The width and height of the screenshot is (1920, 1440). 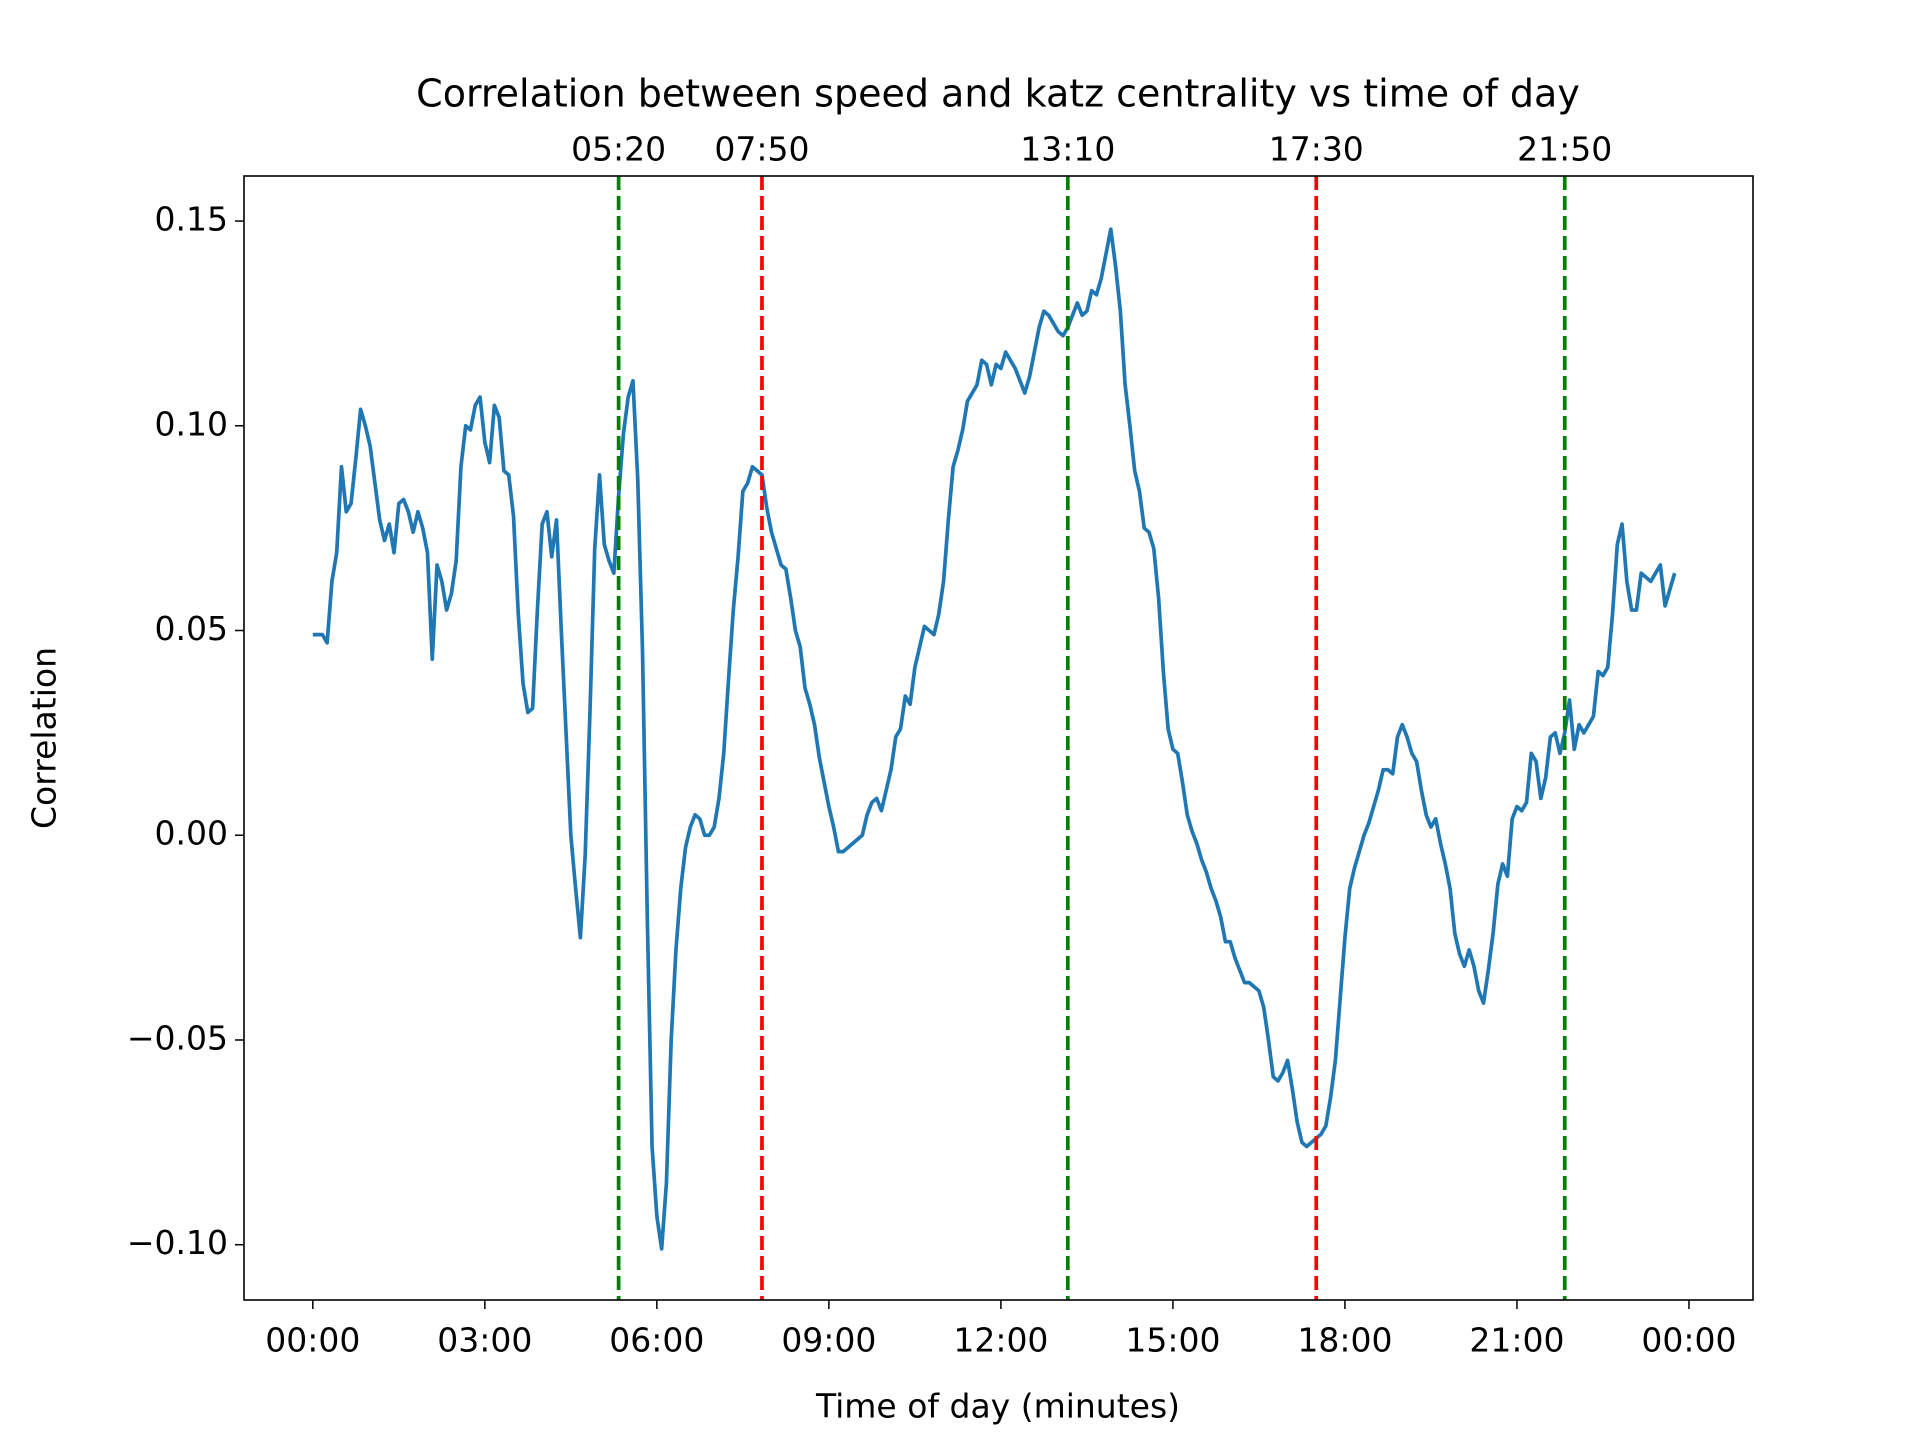 I want to click on y-axis-label: Correlation, so click(x=44, y=738).